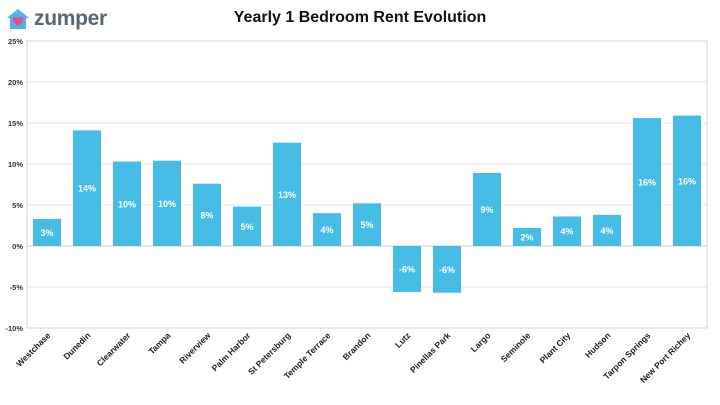 This screenshot has width=720, height=405. I want to click on data-label: 2%, so click(526, 237).